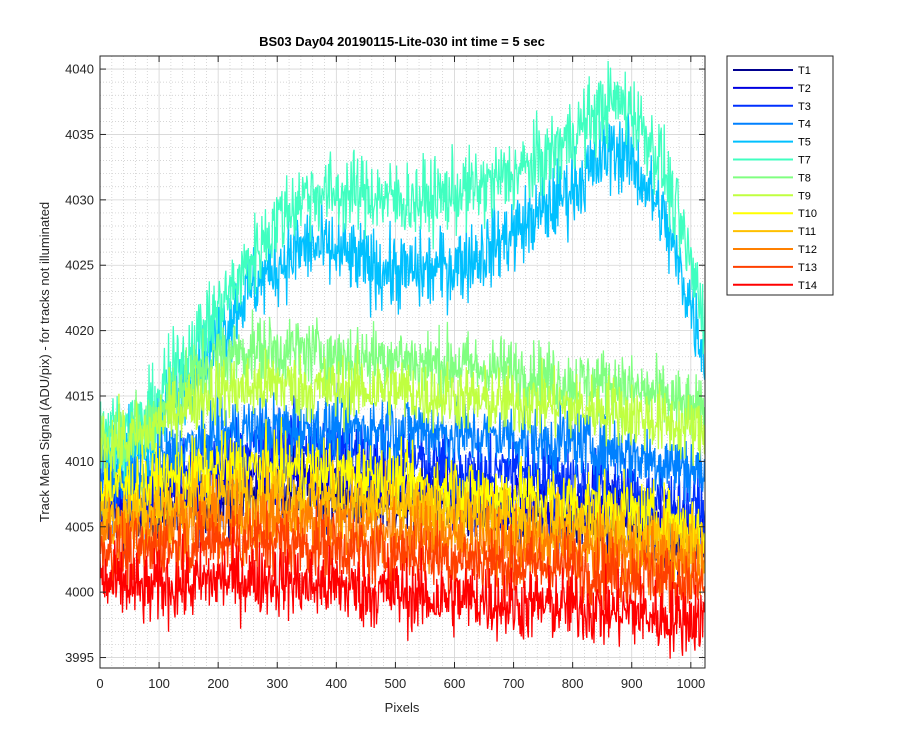  Describe the element at coordinates (514, 683) in the screenshot. I see `x-tick-label: 700` at that location.